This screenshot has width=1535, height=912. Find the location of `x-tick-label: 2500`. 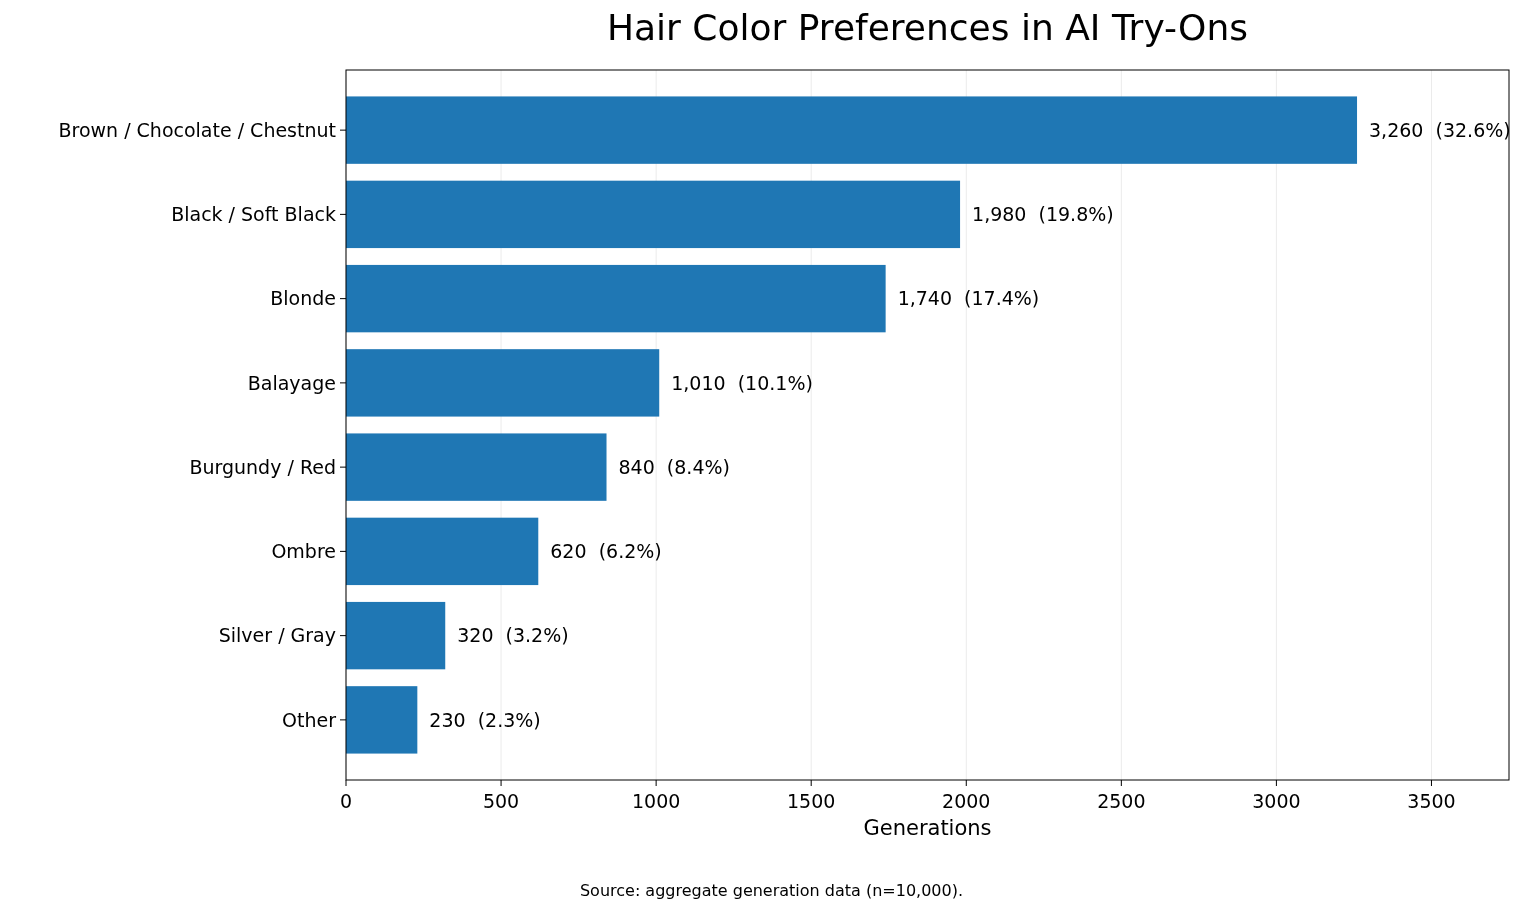

x-tick-label: 2500 is located at coordinates (1121, 801).